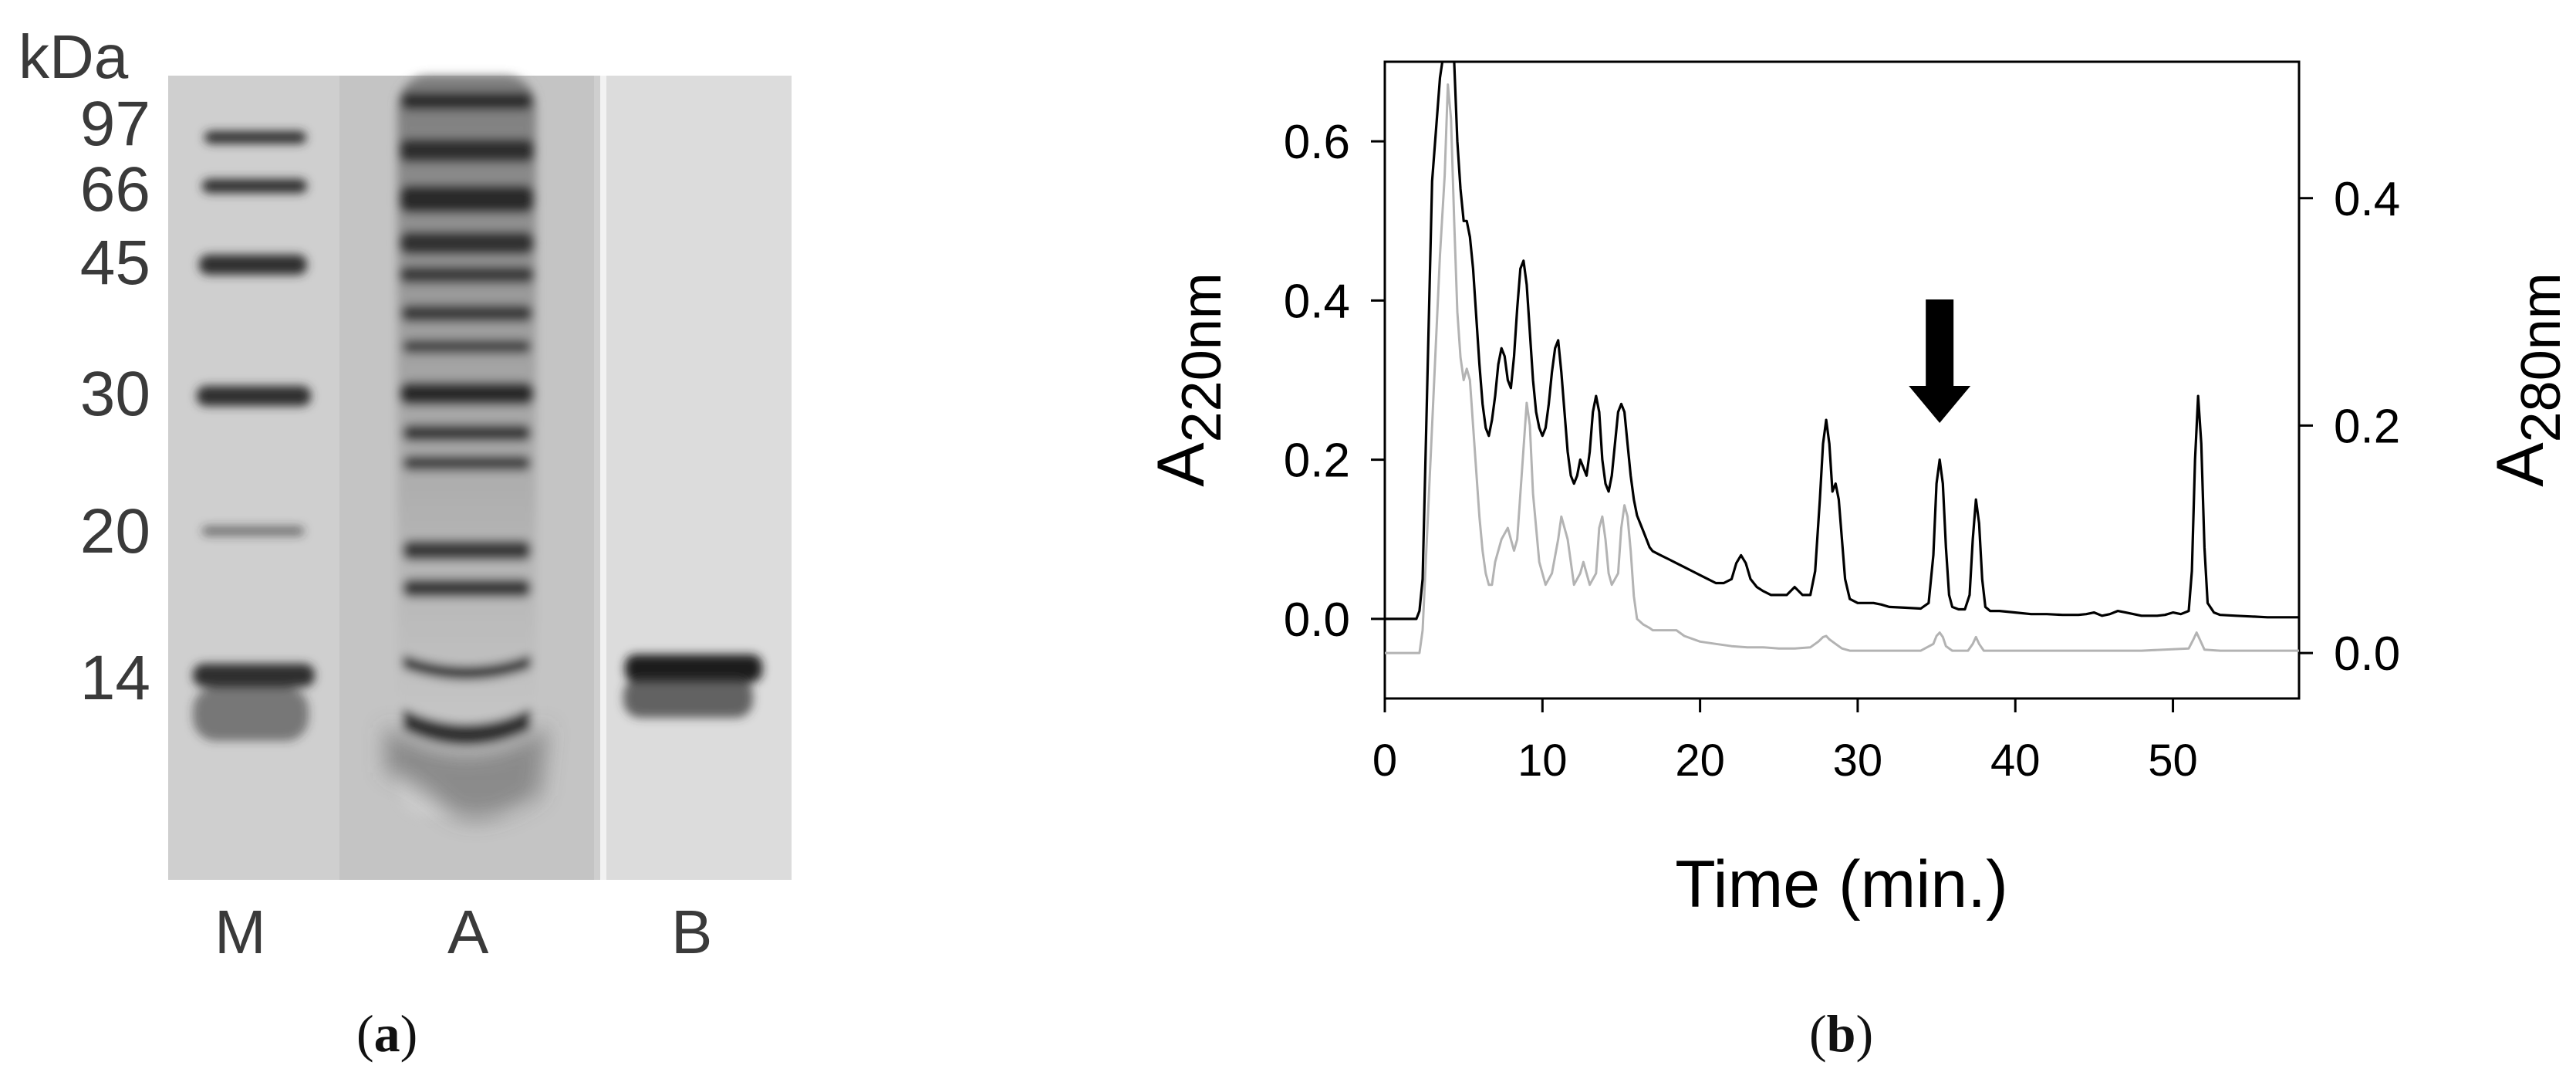 The width and height of the screenshot is (2576, 1089). Describe the element at coordinates (240, 932) in the screenshot. I see `lane-label-m: M` at that location.